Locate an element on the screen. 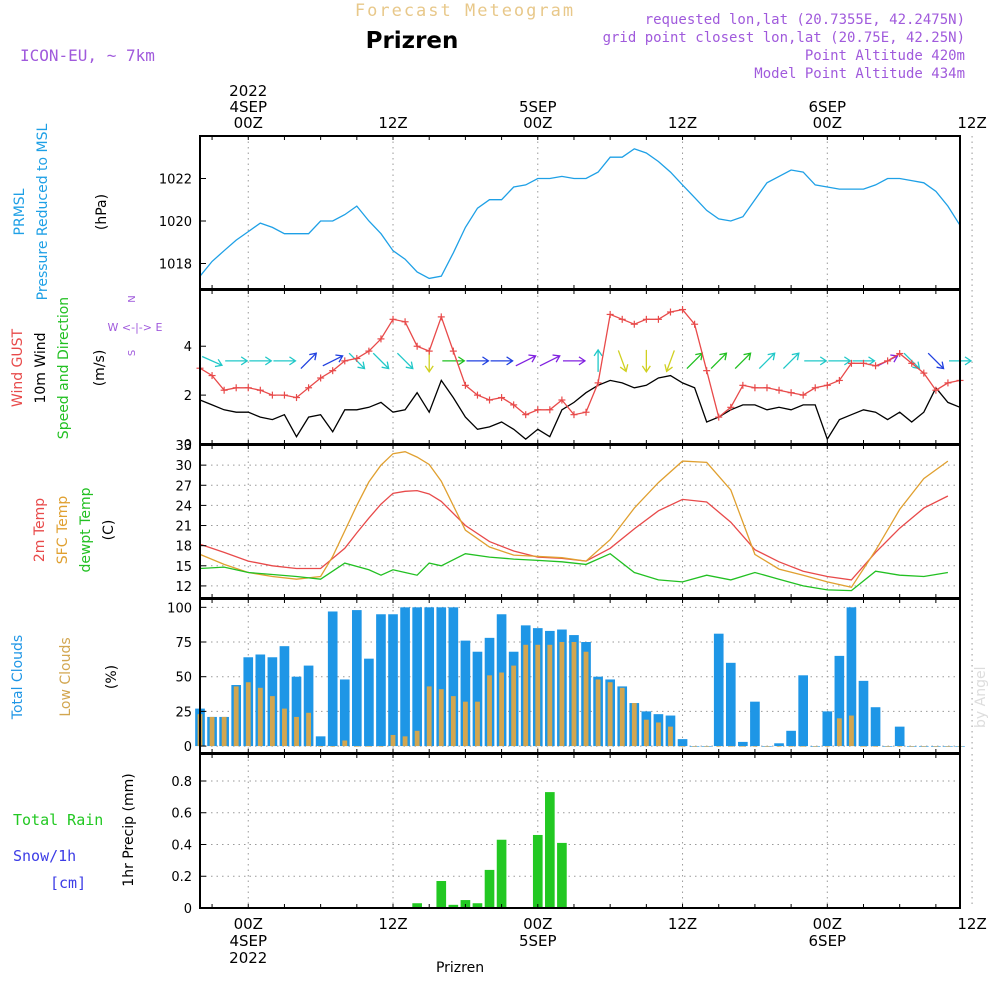  temp-dewpt-label: dewpt Temp is located at coordinates (86, 529).